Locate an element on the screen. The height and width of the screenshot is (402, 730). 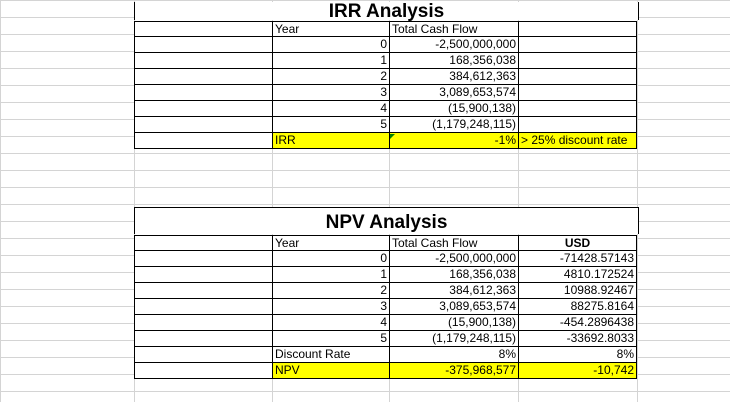
table-row: 5 (1,179,248,115) -33692.8033 is located at coordinates (385, 339).